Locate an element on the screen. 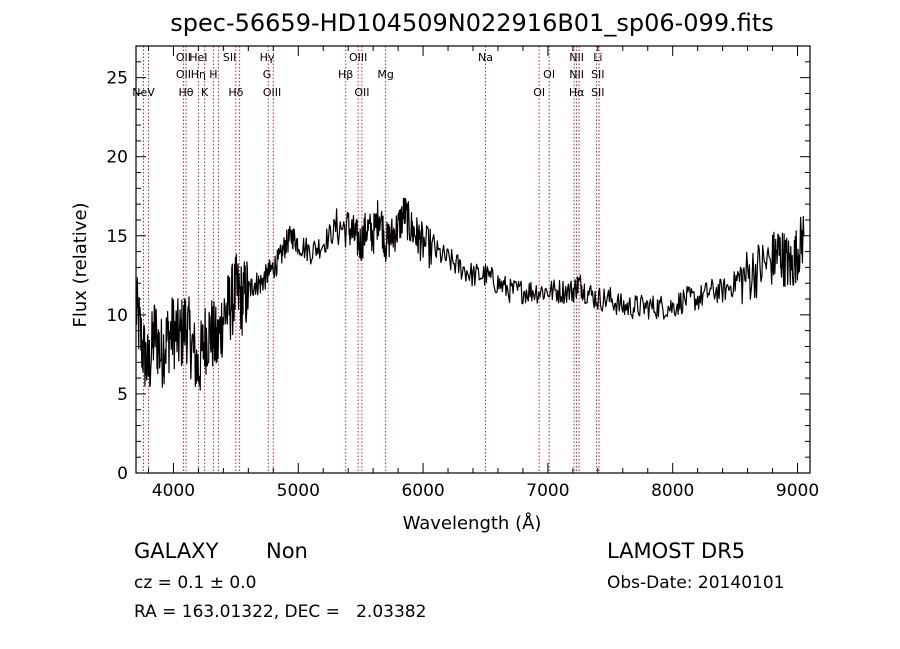 The height and width of the screenshot is (649, 900). x-tick-label: 6000 is located at coordinates (422, 491).